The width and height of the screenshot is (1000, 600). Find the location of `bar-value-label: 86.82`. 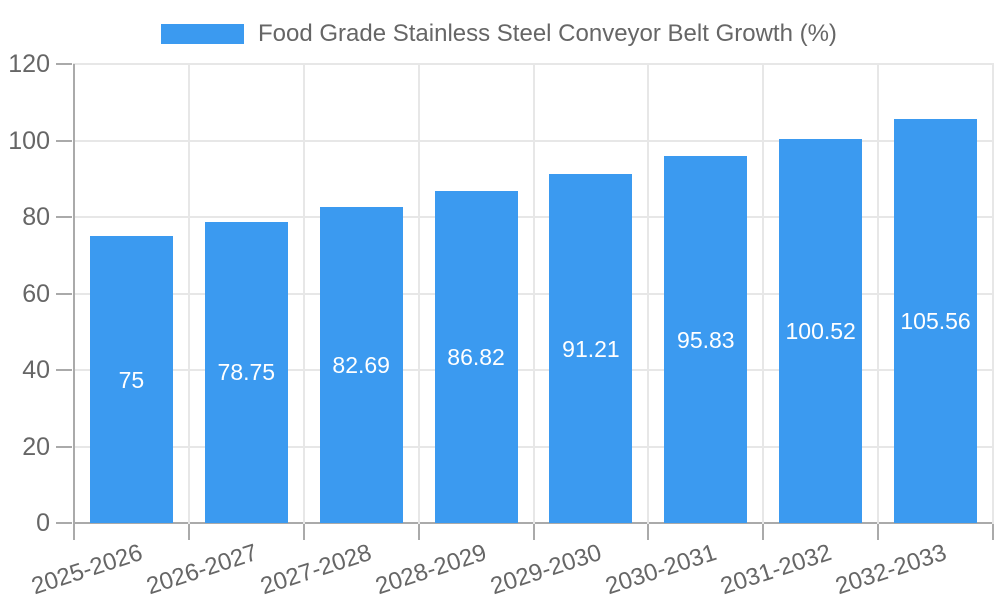

bar-value-label: 86.82 is located at coordinates (476, 356).